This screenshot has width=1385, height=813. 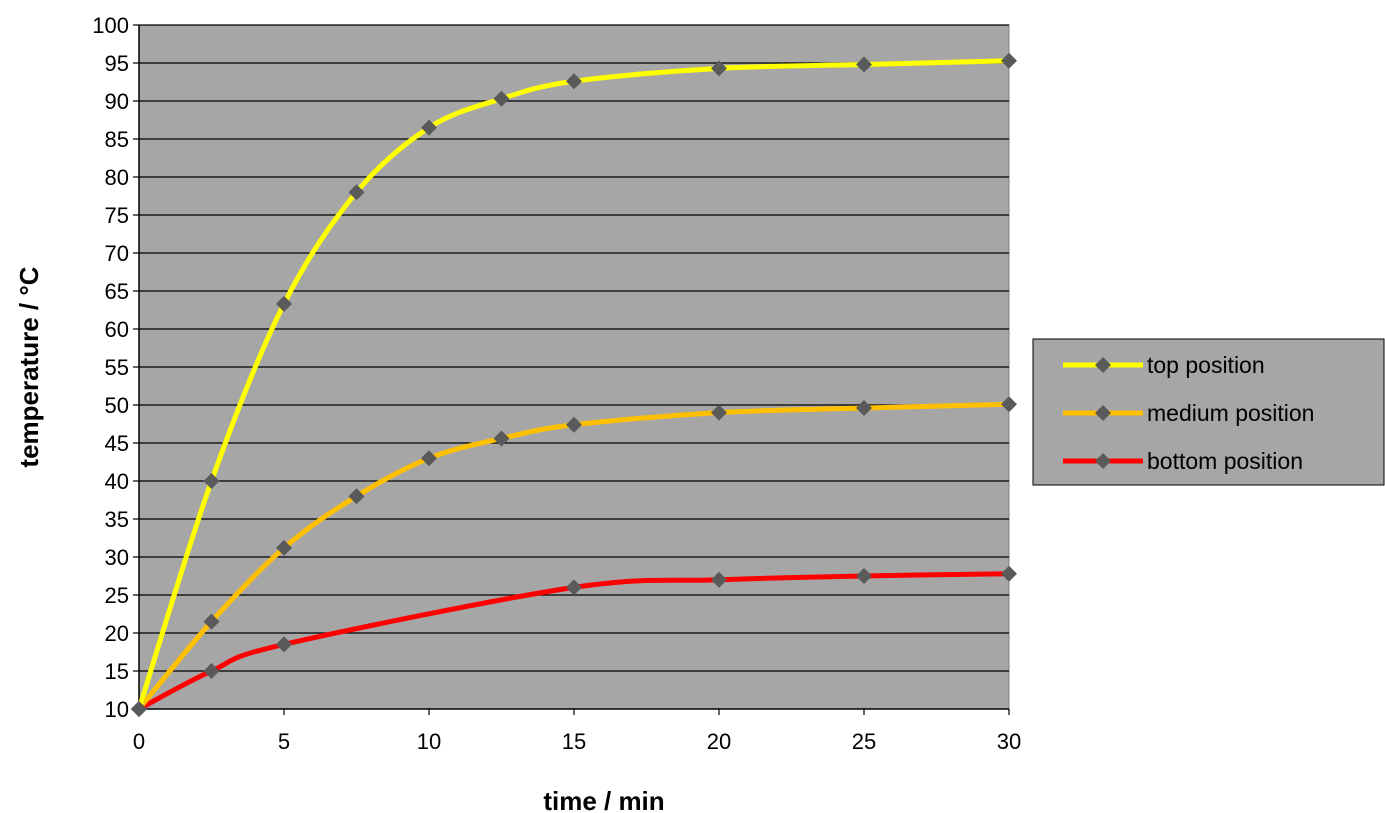 What do you see at coordinates (110, 25) in the screenshot?
I see `y-tick-label: 100` at bounding box center [110, 25].